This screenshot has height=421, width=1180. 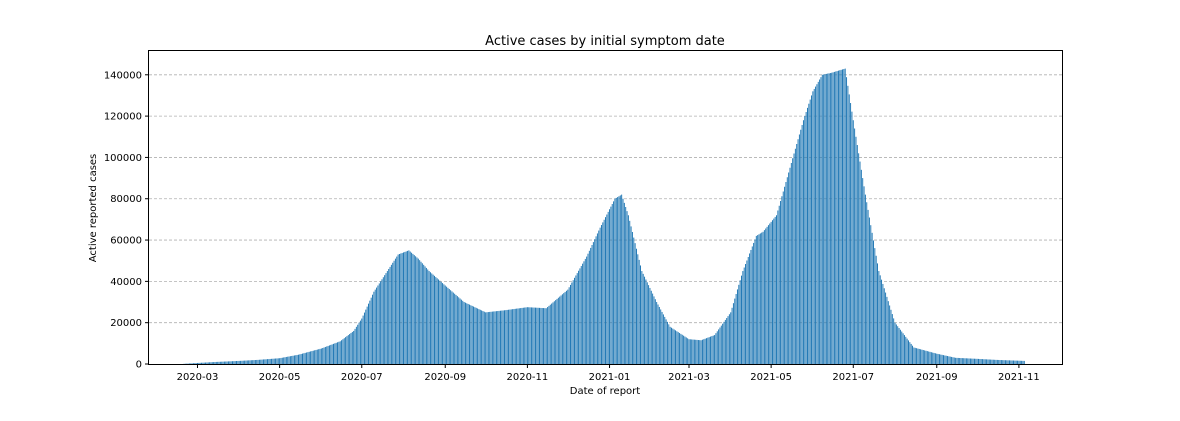 What do you see at coordinates (445, 377) in the screenshot?
I see `x-tick-label: 2020-09` at bounding box center [445, 377].